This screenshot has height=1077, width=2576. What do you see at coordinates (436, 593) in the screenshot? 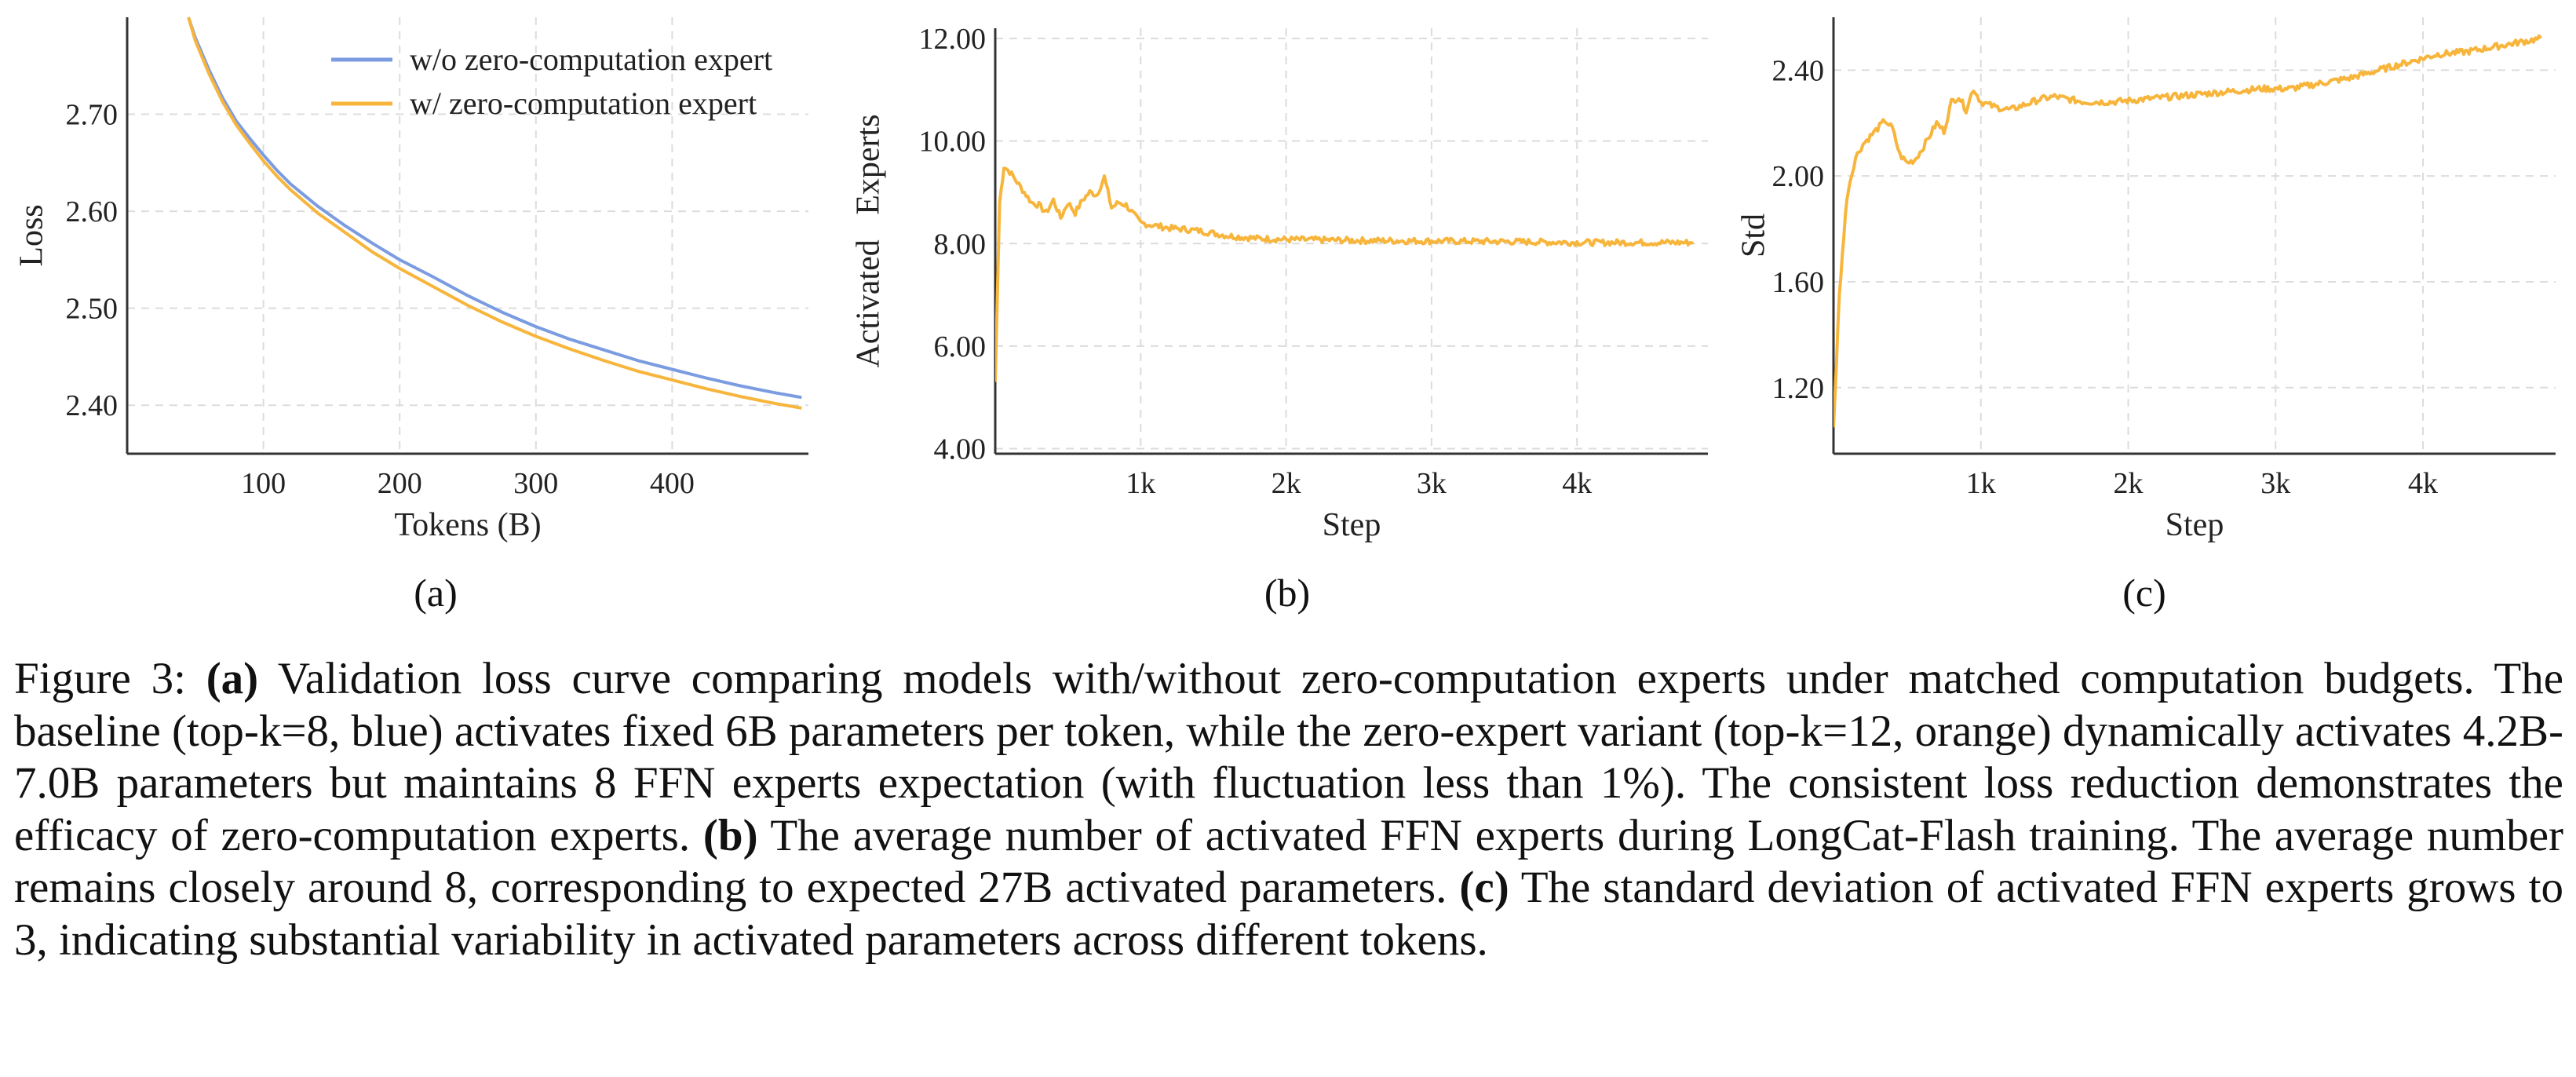
I see `panel-label: (a)` at bounding box center [436, 593].